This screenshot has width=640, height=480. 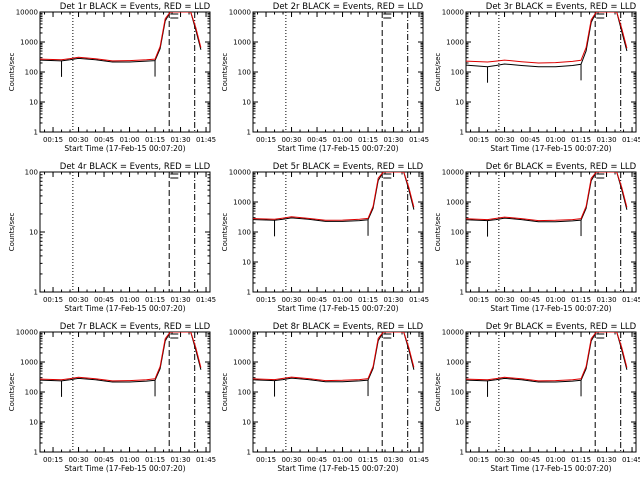 I want to click on chart-title: Det 6r BLACK = Events, RED = LLD, so click(x=561, y=167).